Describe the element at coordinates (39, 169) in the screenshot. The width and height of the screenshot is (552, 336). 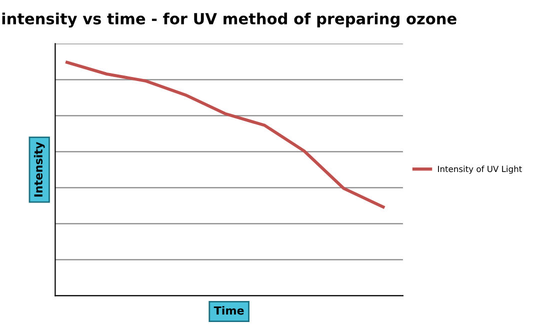
I see `y-axis-title: Intensity` at that location.